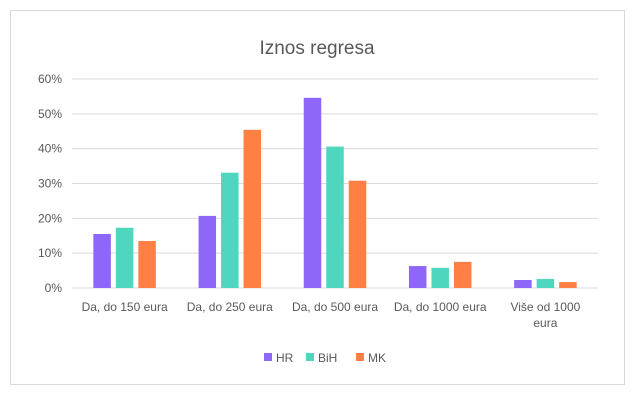 This screenshot has width=634, height=408. Describe the element at coordinates (50, 79) in the screenshot. I see `y-tick-label: 60%` at that location.